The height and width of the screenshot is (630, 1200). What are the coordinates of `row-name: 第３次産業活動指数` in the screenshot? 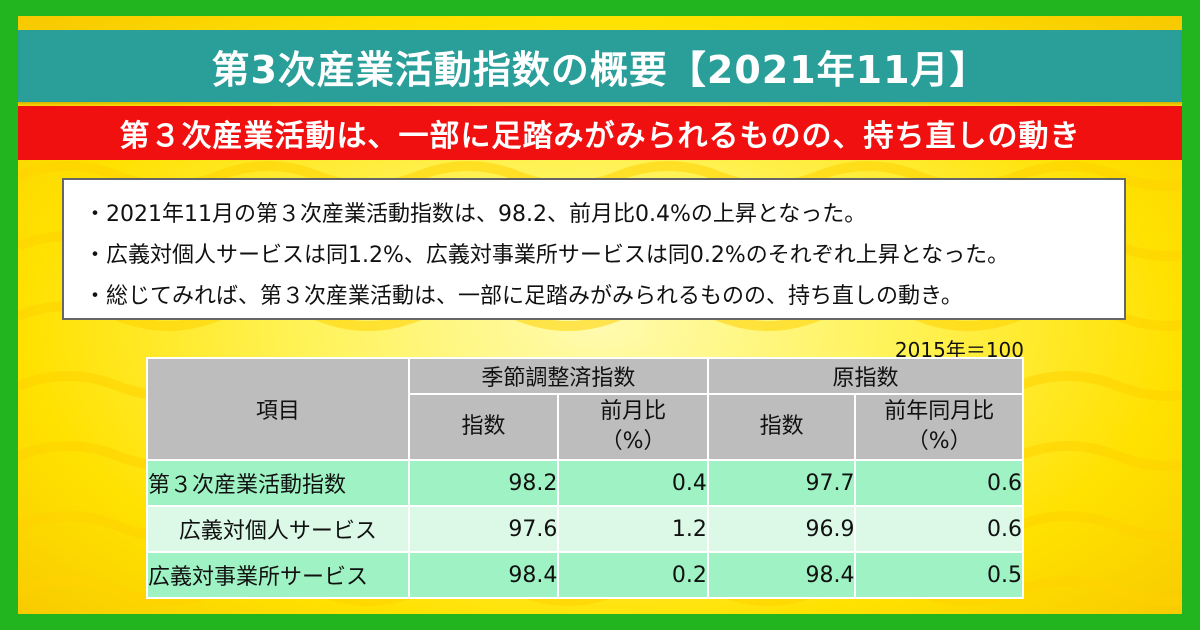 It's located at (278, 483).